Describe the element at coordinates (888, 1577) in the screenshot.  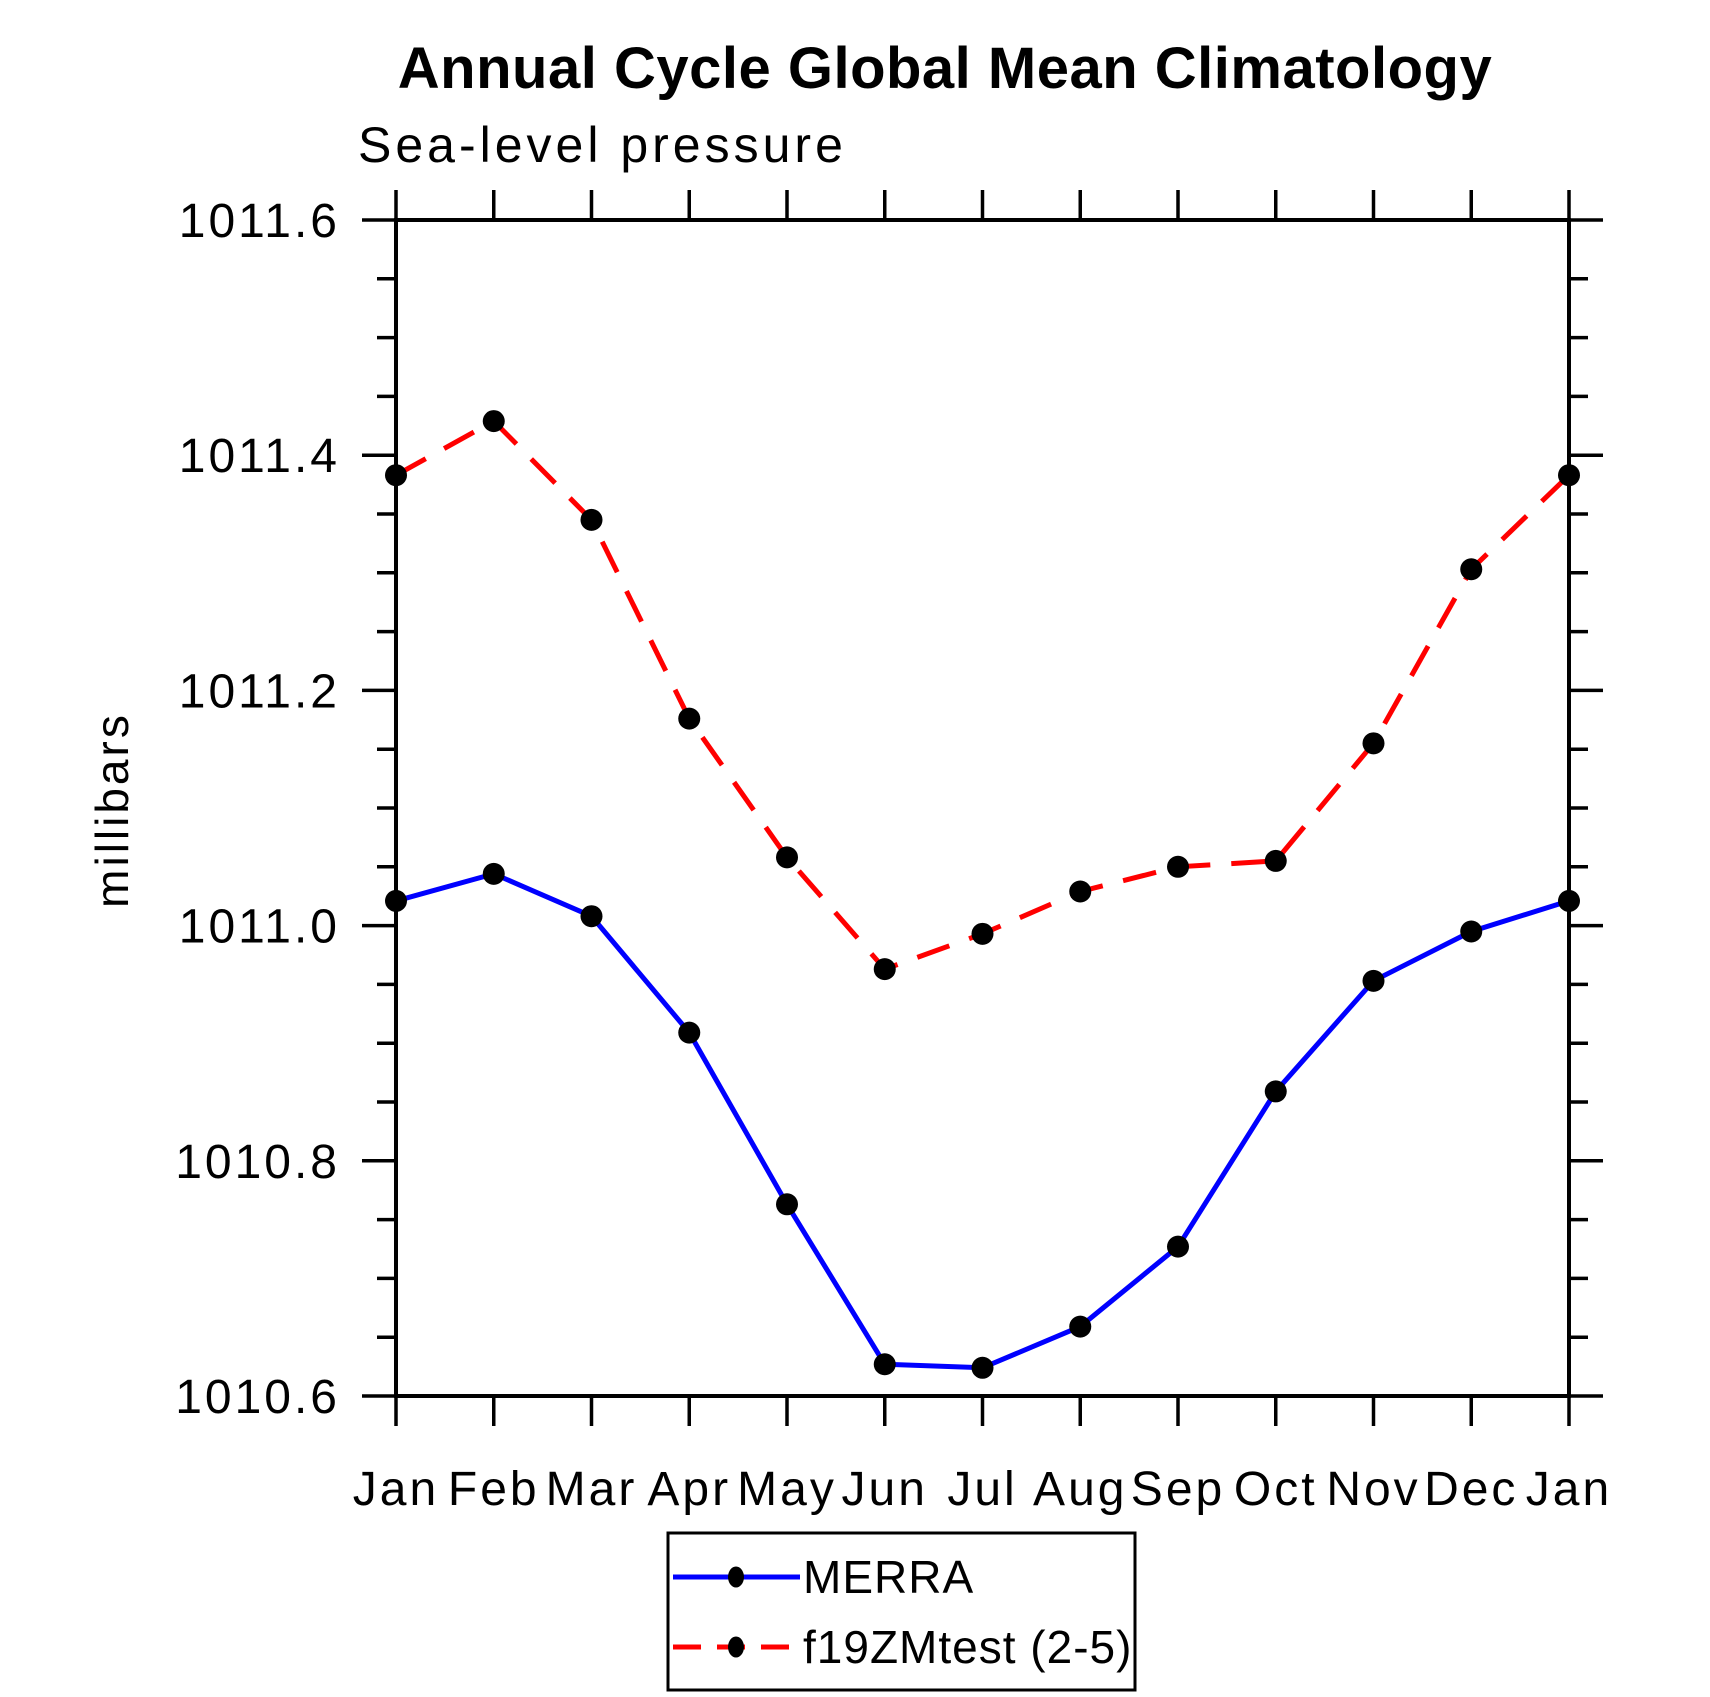
I see `legend-merra-label: MERRA` at that location.